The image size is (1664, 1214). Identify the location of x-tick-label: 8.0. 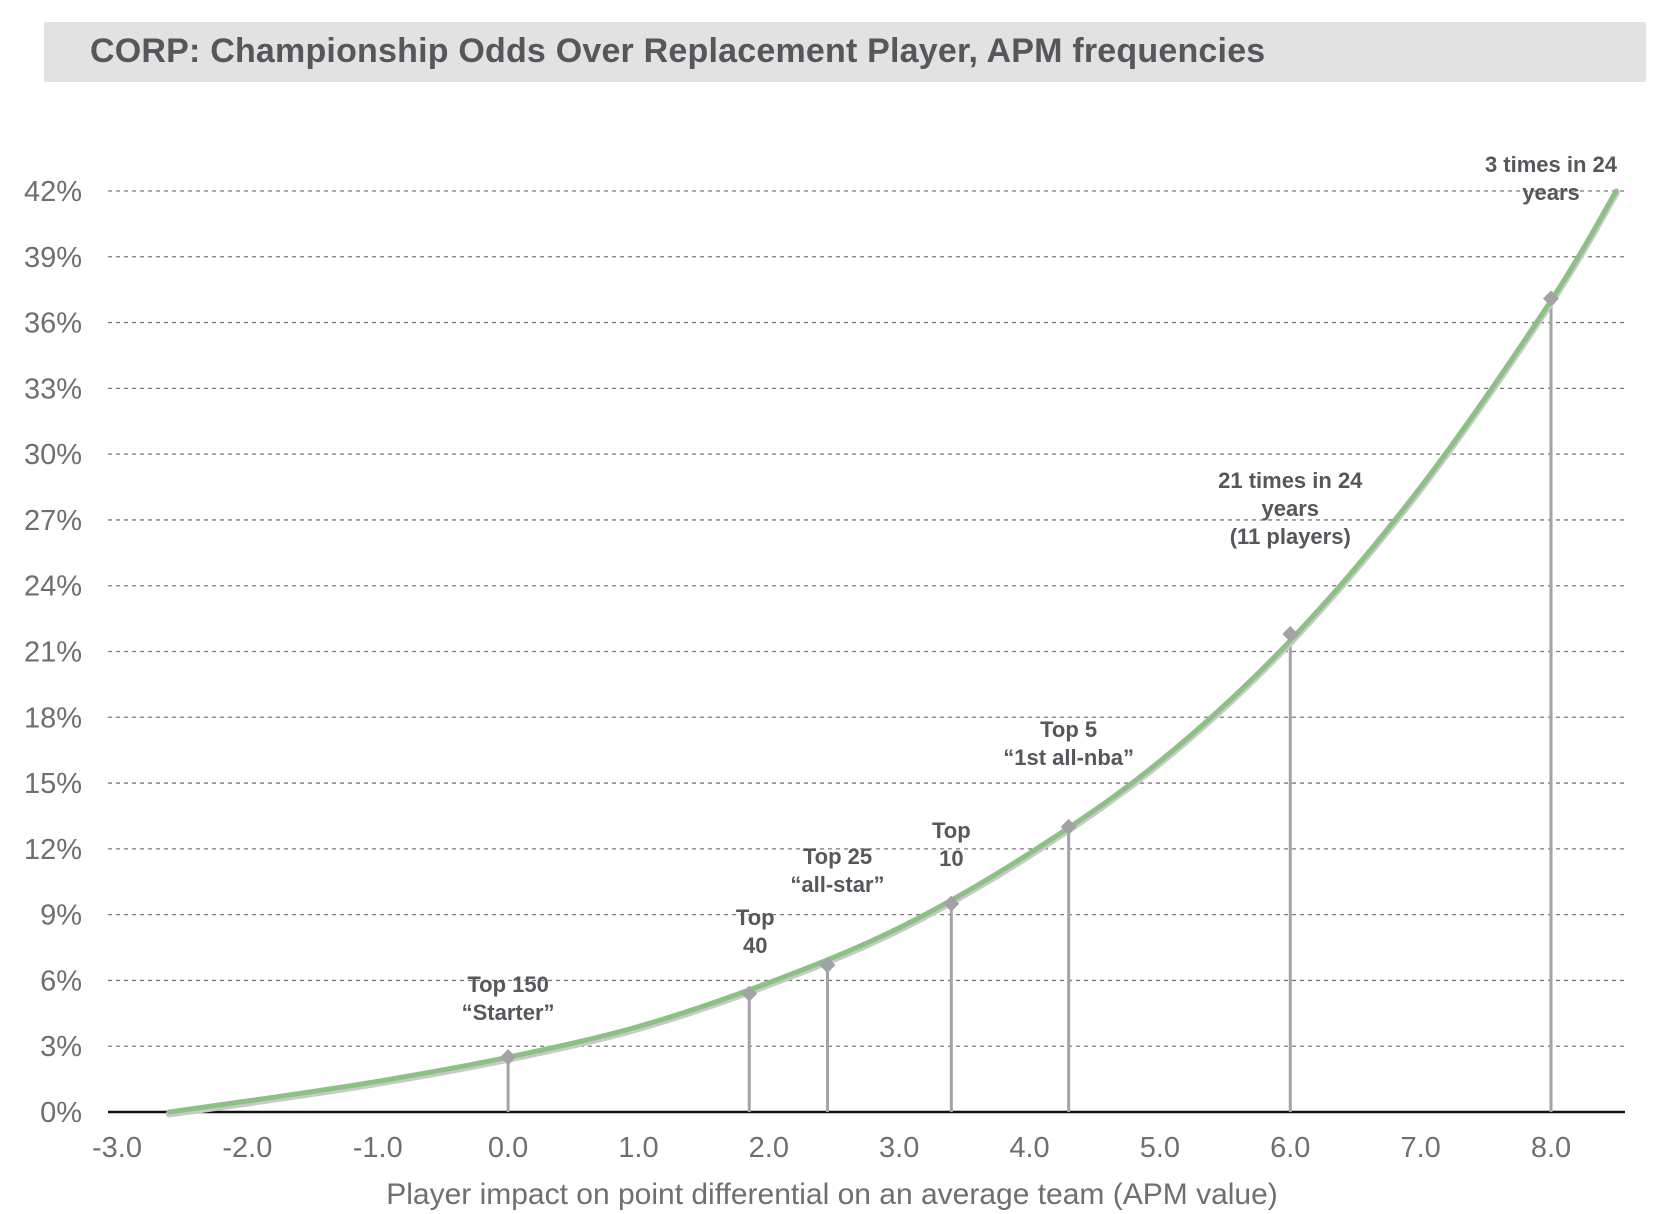
(1551, 1148).